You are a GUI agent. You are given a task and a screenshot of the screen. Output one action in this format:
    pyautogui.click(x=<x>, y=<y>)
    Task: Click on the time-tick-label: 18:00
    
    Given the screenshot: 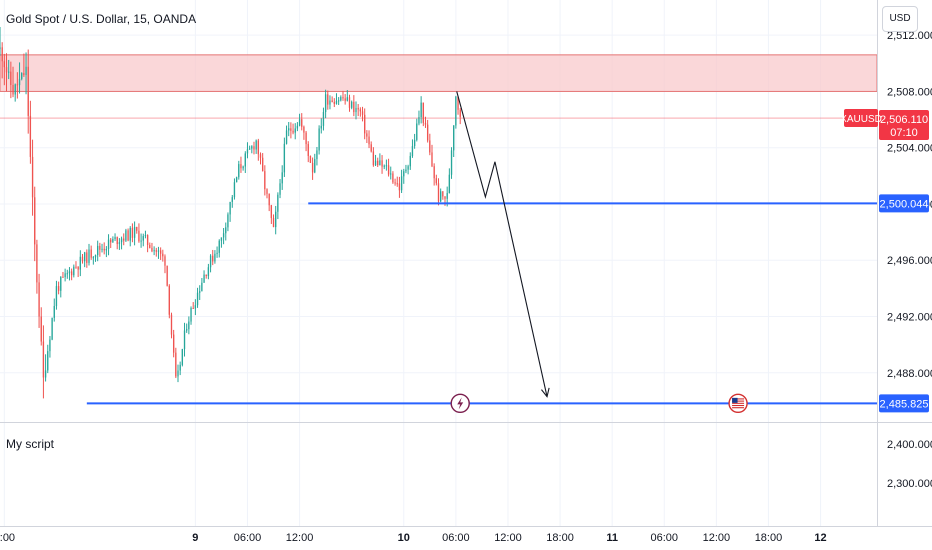 What is the action you would take?
    pyautogui.click(x=560, y=538)
    